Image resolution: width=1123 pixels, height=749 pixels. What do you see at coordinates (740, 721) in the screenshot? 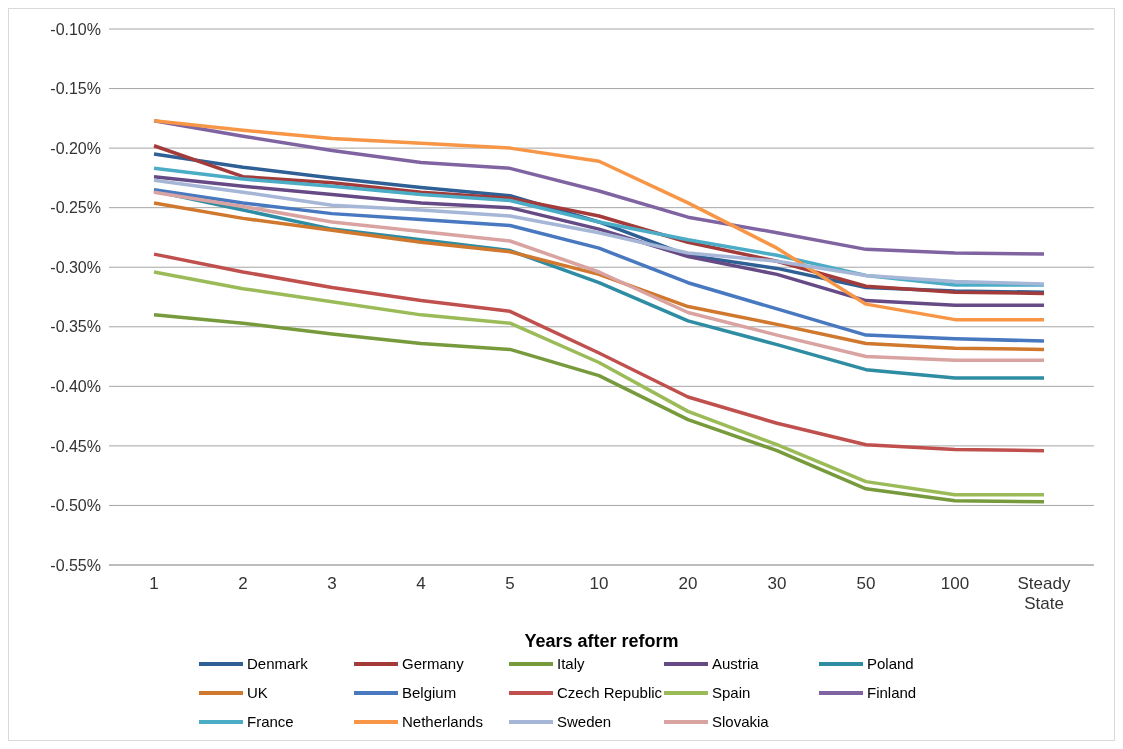
I see `legend-label: Slovakia` at bounding box center [740, 721].